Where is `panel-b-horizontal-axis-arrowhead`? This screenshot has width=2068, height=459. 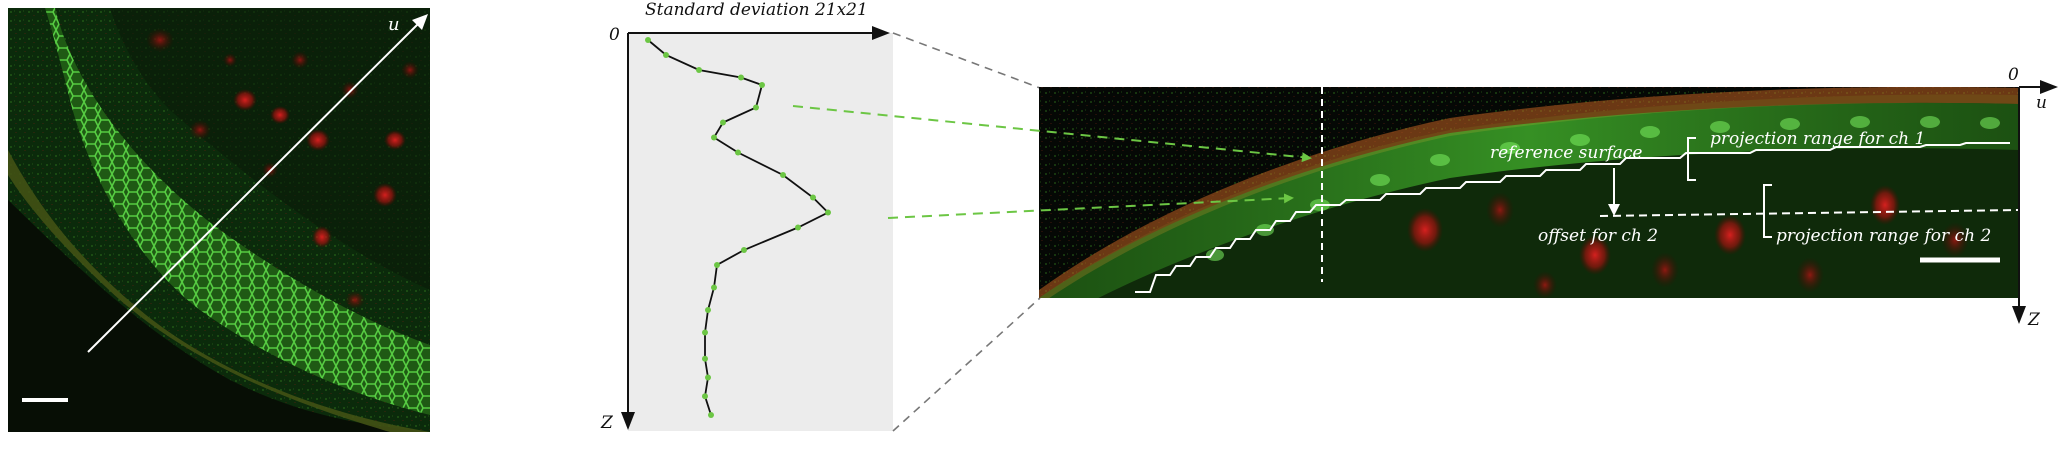 panel-b-horizontal-axis-arrowhead is located at coordinates (881, 33).